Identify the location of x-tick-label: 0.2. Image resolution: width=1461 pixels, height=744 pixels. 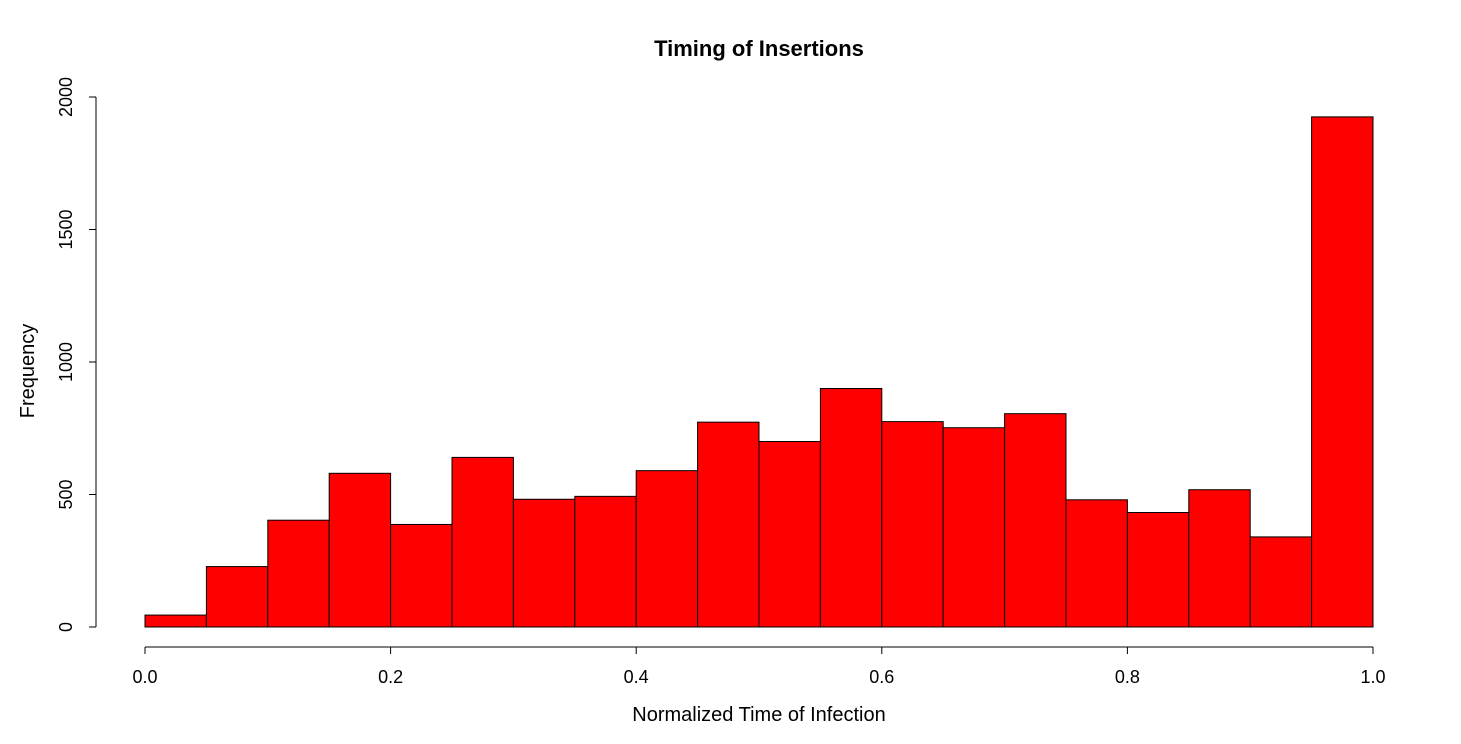
(390, 677).